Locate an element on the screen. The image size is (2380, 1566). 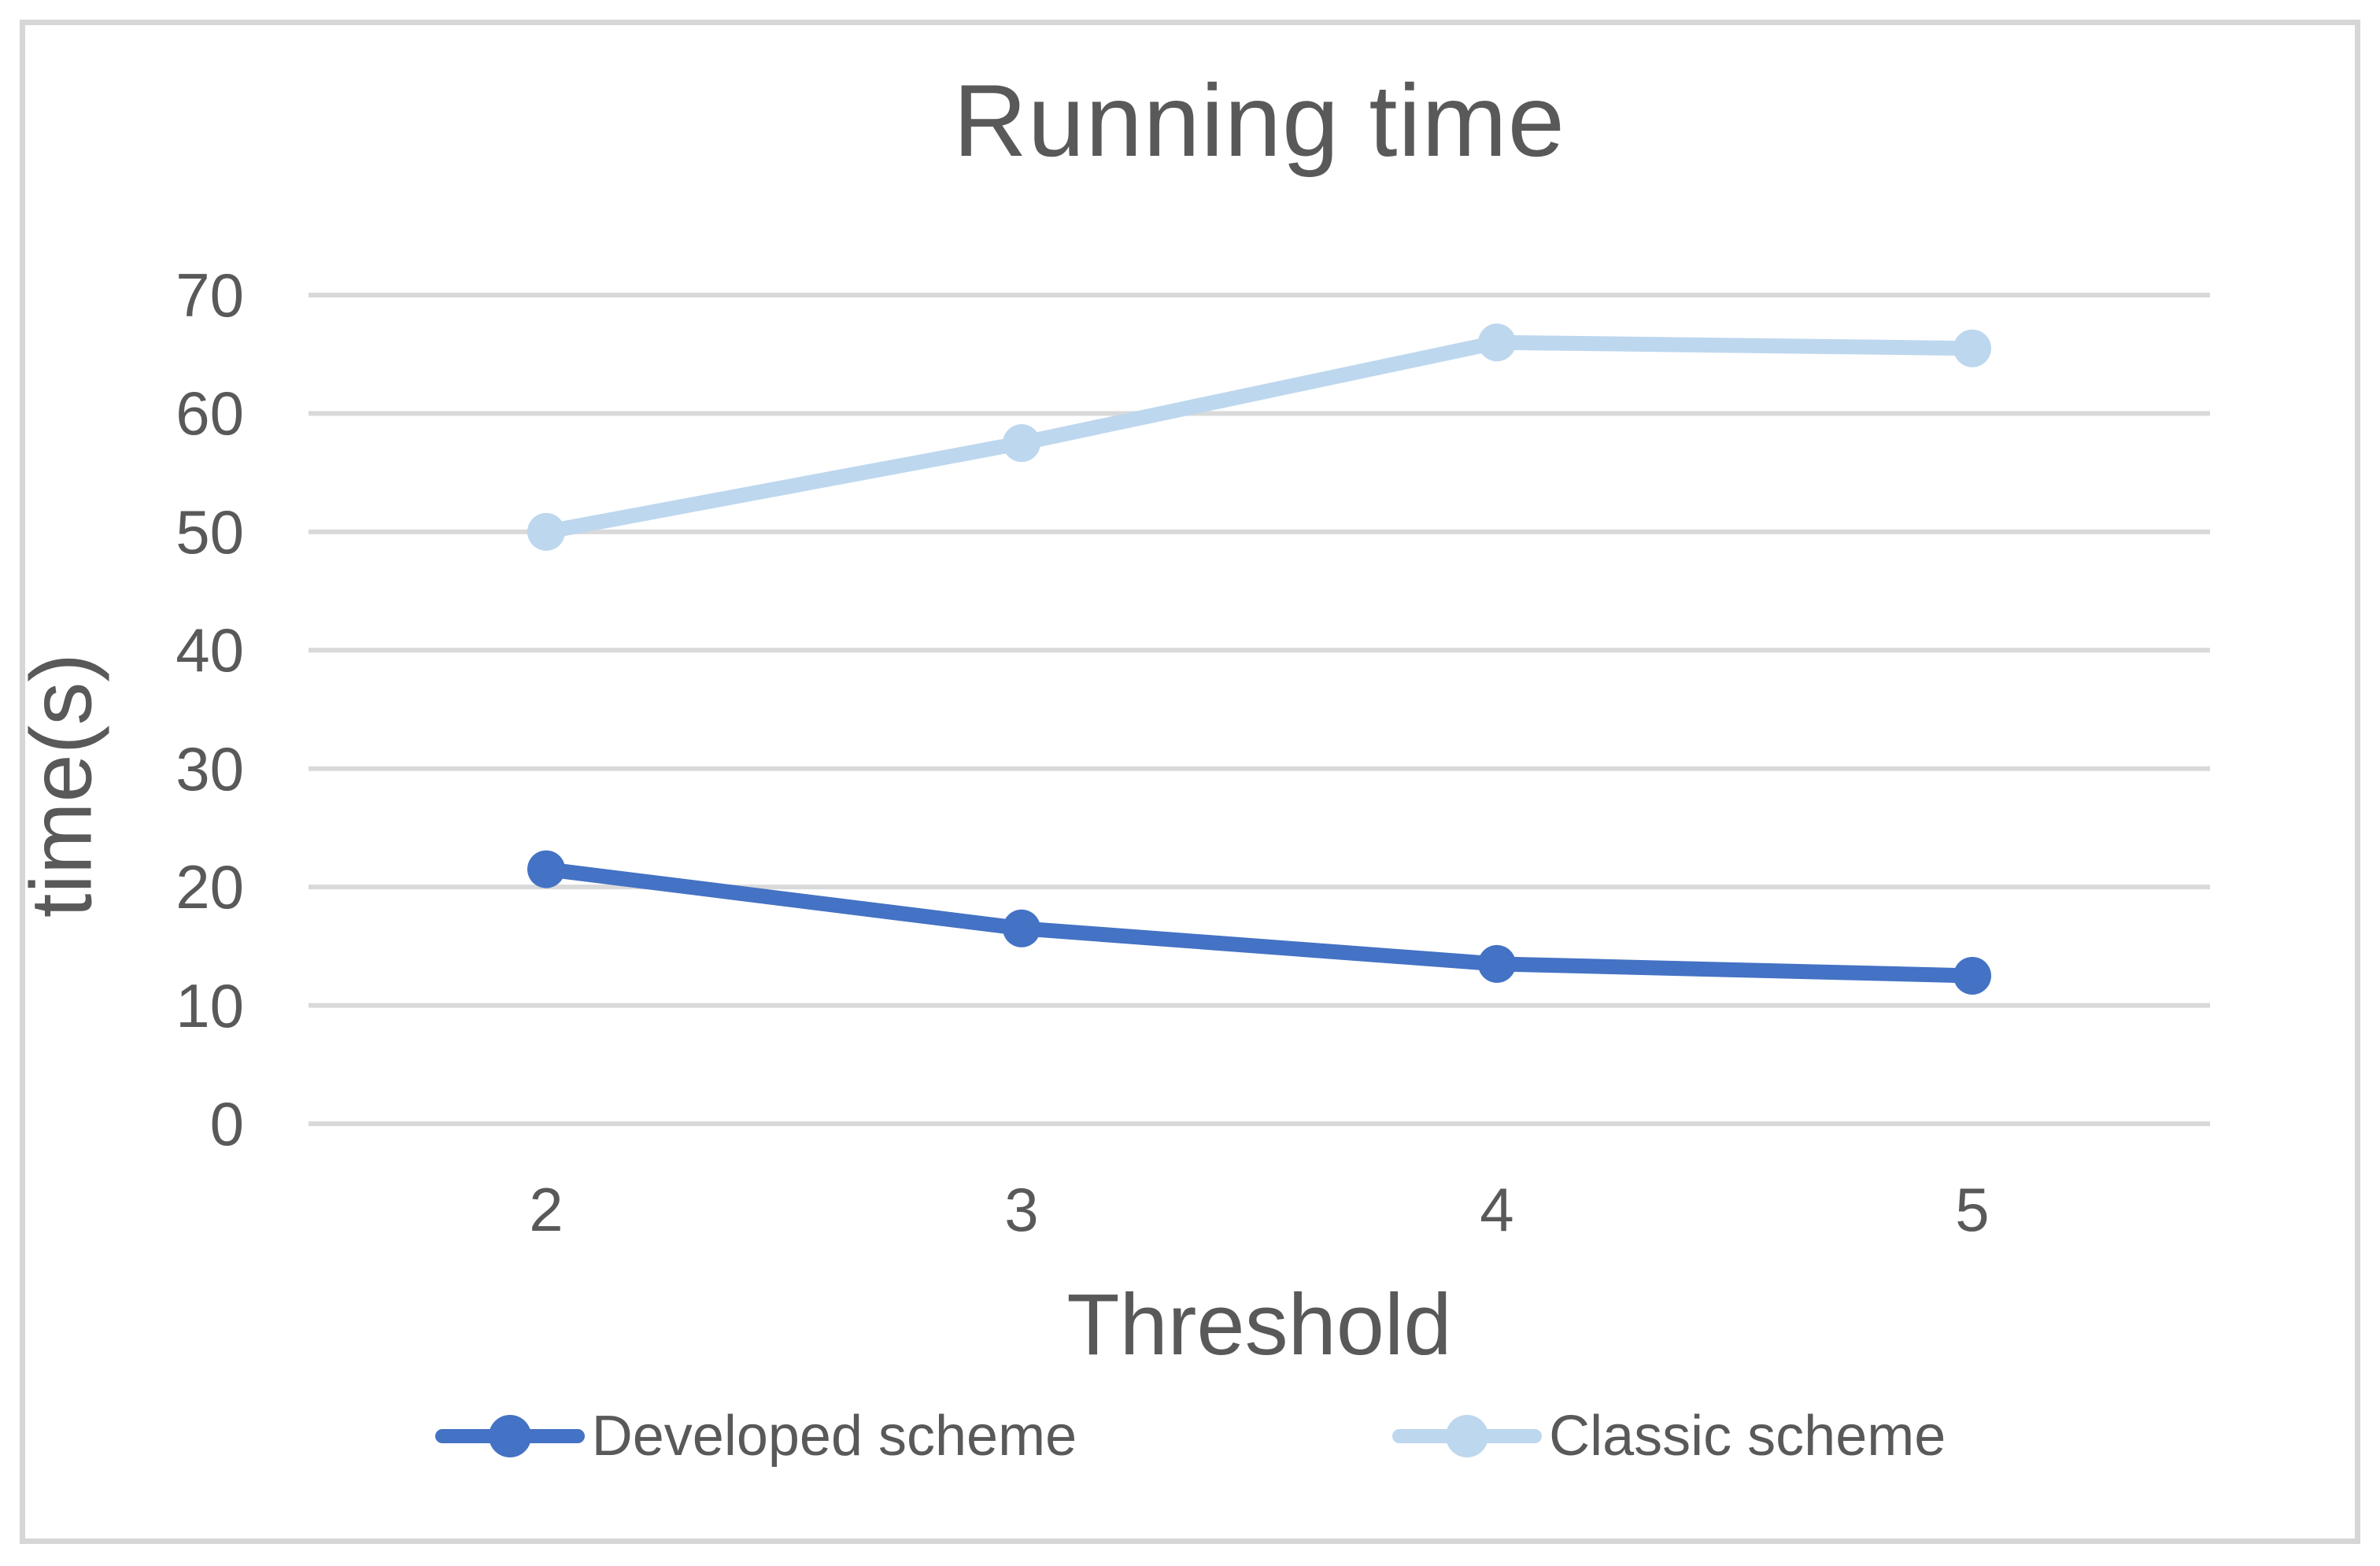
y-tick-label: 40 is located at coordinates (210, 650).